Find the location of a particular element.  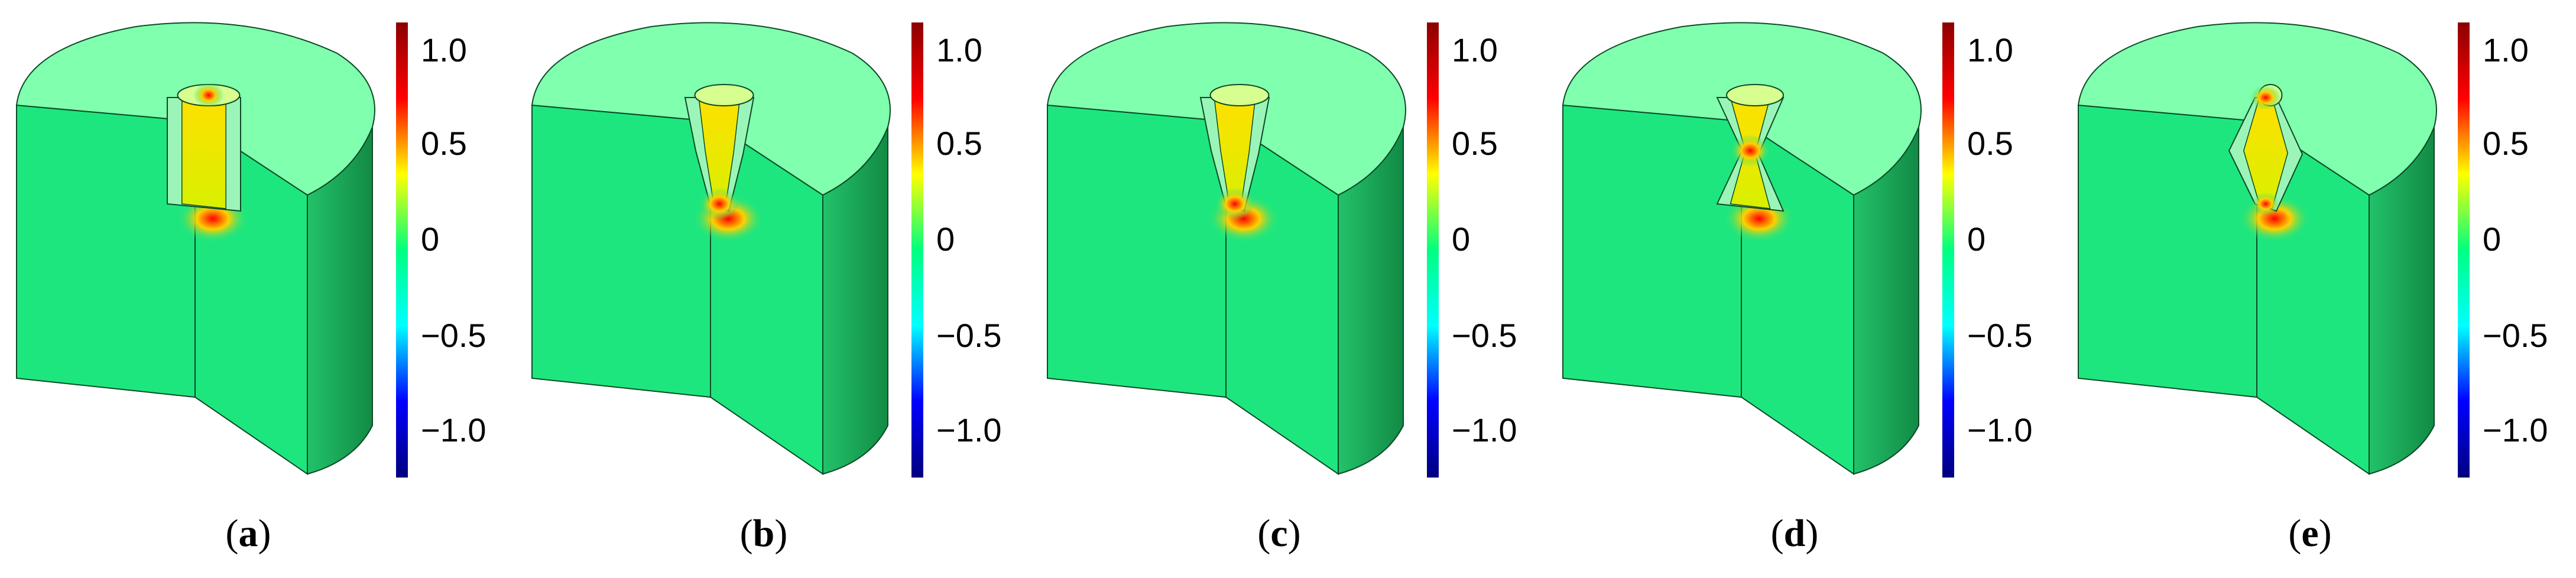

caption-letter: b is located at coordinates (763, 533).